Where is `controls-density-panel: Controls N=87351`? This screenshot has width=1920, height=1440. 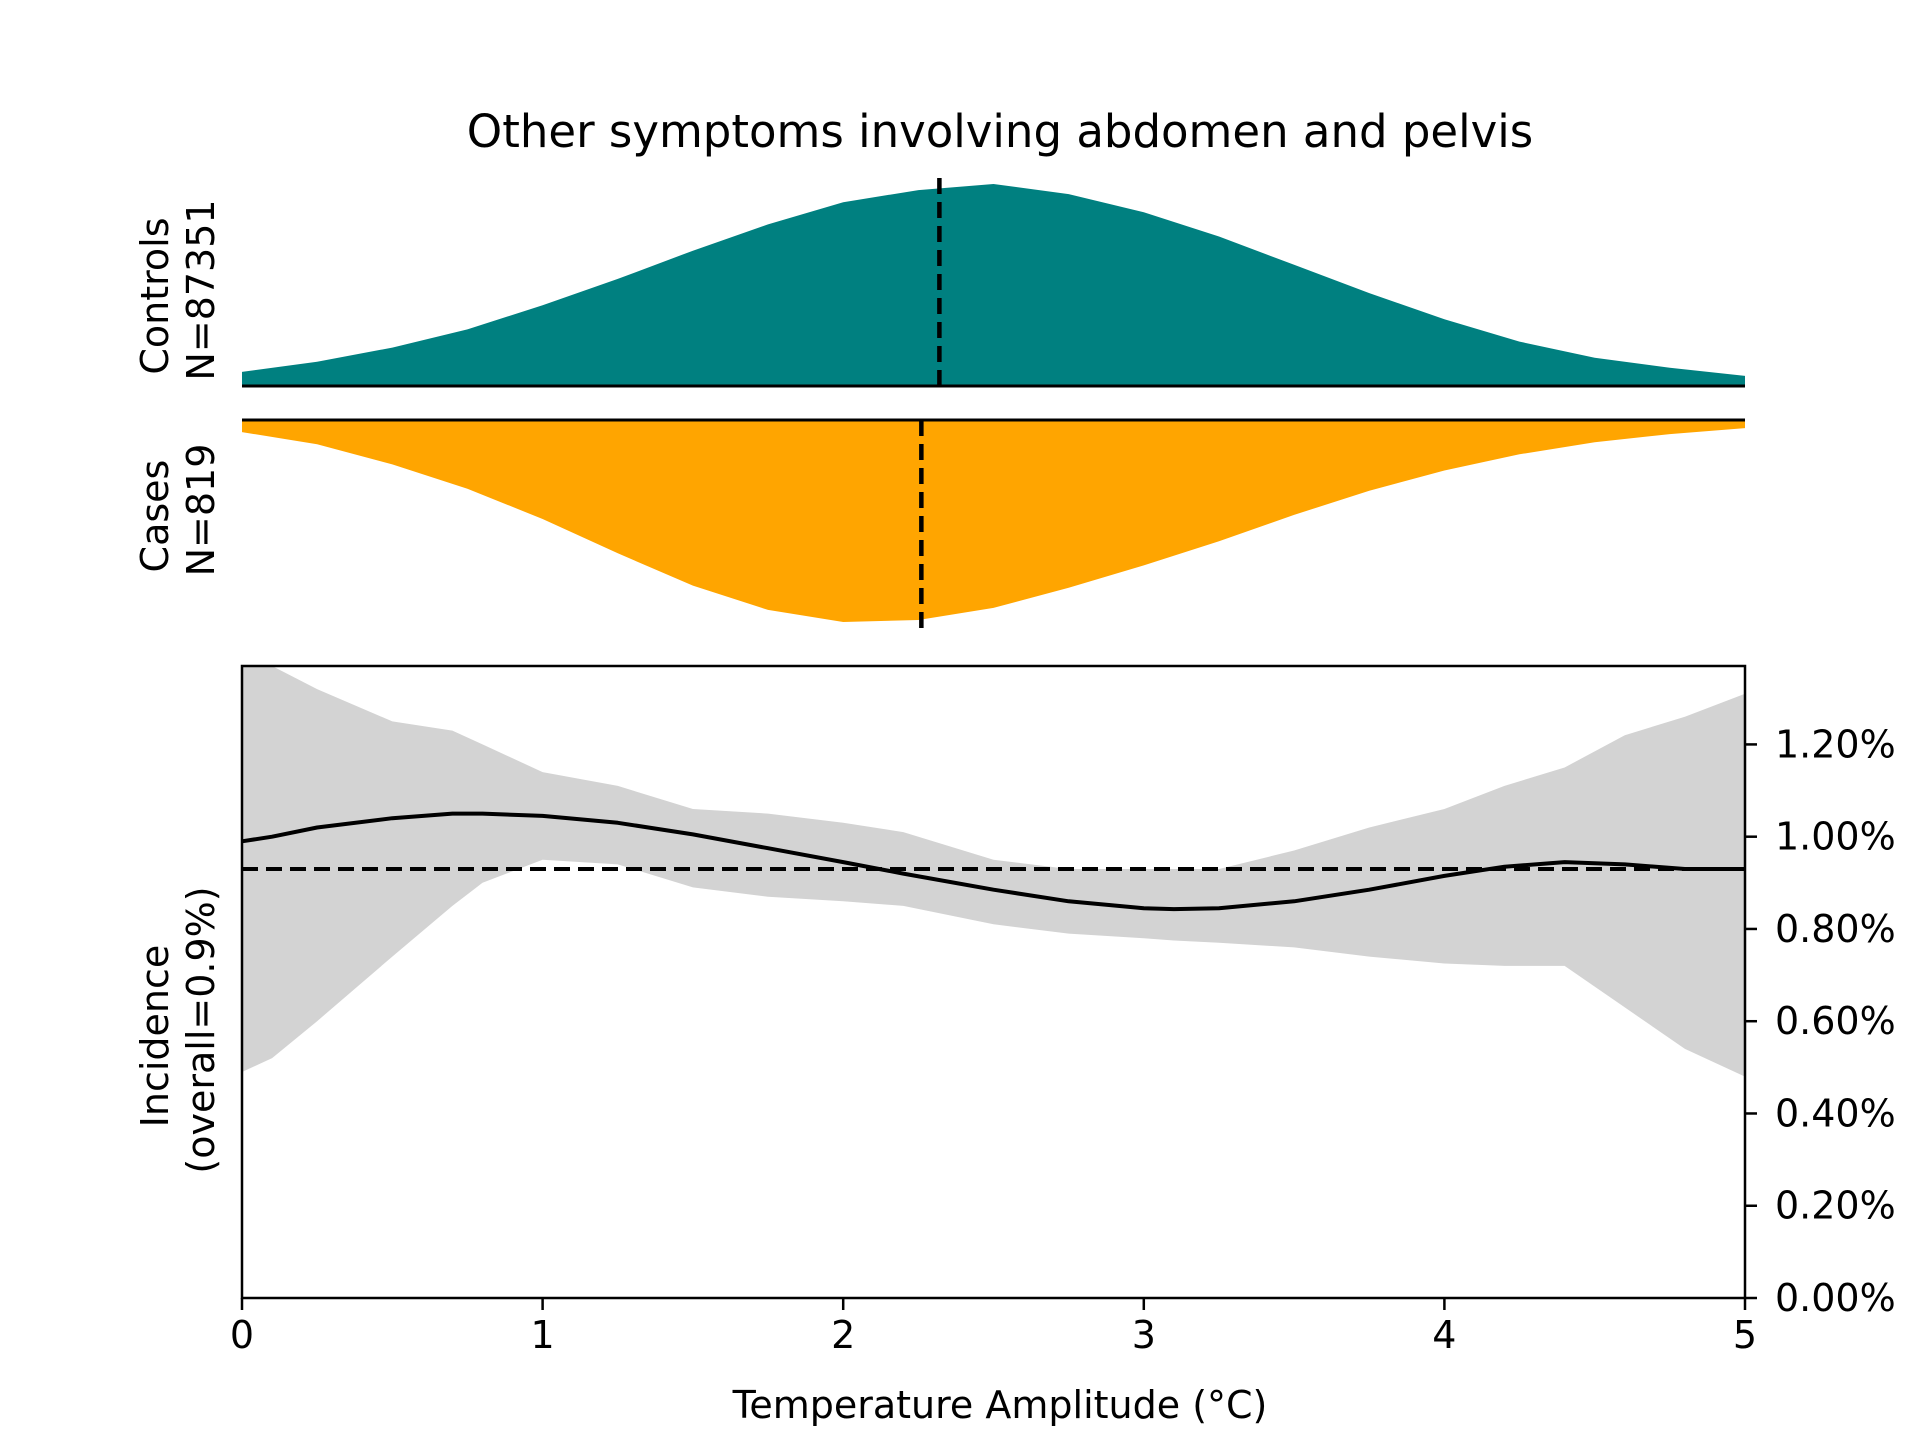 controls-density-panel: Controls N=87351 is located at coordinates (939, 282).